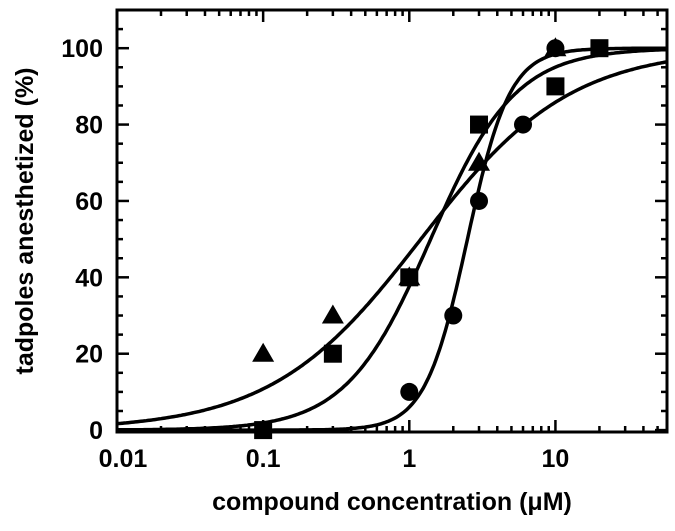 The image size is (675, 531). What do you see at coordinates (89, 202) in the screenshot?
I see `y-tick-label: 60` at bounding box center [89, 202].